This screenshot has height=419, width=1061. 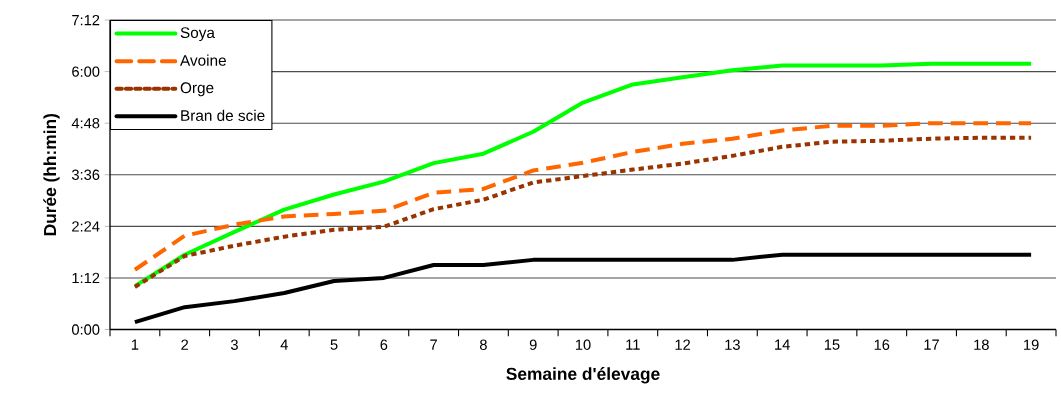 What do you see at coordinates (85, 174) in the screenshot?
I see `y-tick-label: 3:36` at bounding box center [85, 174].